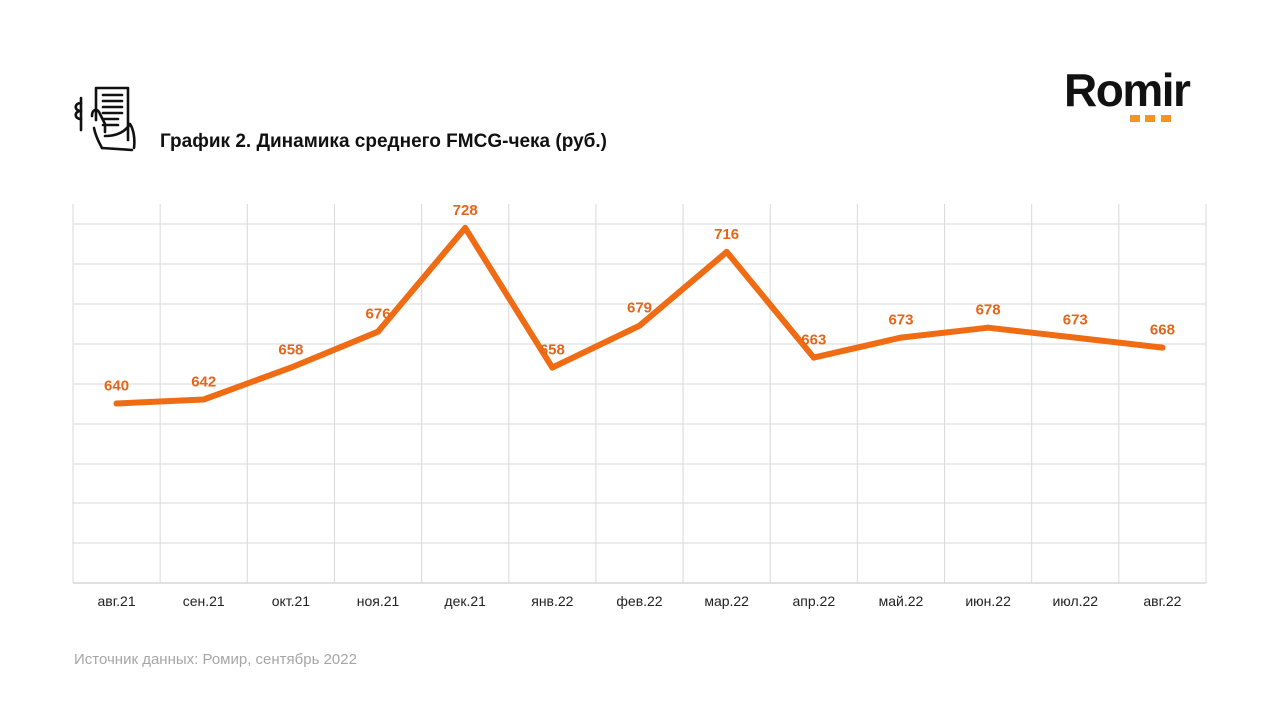  What do you see at coordinates (215, 659) in the screenshot?
I see `source-note: Источник данных: Ромир, сентябрь 2022` at bounding box center [215, 659].